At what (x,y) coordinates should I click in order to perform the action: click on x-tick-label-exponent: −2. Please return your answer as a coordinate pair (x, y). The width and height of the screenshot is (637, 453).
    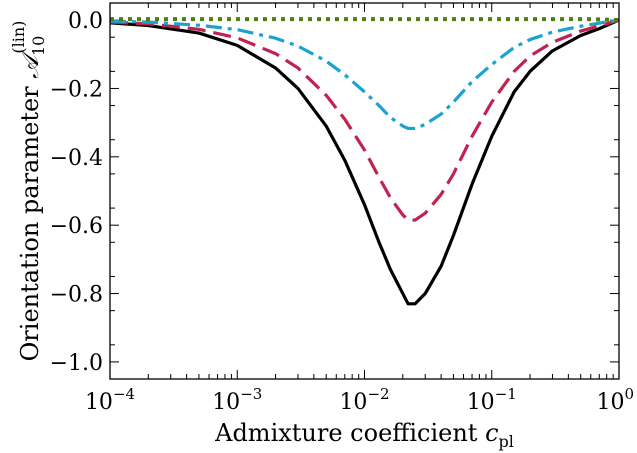
    Looking at the image, I should click on (378, 394).